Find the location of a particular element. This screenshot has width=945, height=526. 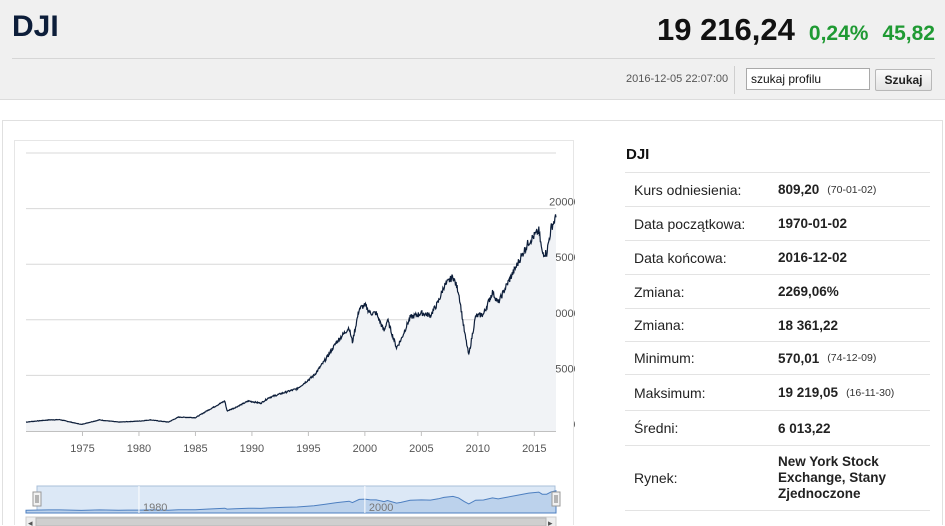

info-value-date: (74-12-09) is located at coordinates (852, 358).